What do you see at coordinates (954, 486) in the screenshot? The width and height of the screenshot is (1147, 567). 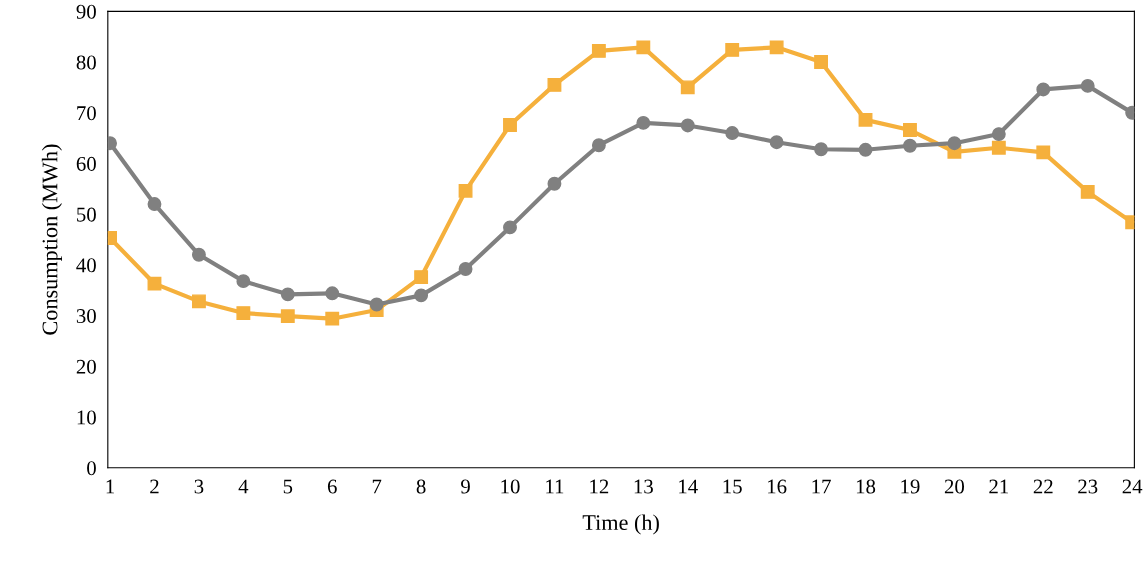 I see `x-tick-label: 20` at bounding box center [954, 486].